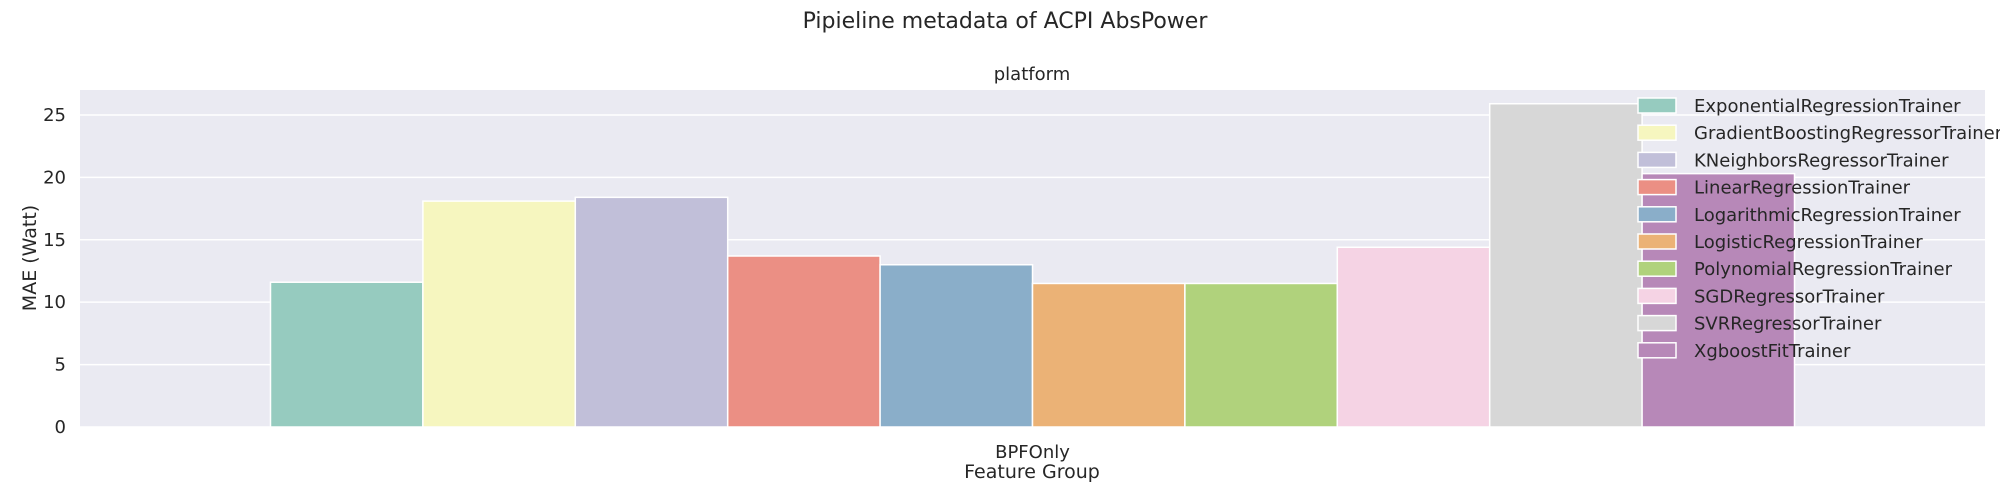  Describe the element at coordinates (1006, 21) in the screenshot. I see `chart-title: Pipieline metadata of ACPI AbsPower` at that location.